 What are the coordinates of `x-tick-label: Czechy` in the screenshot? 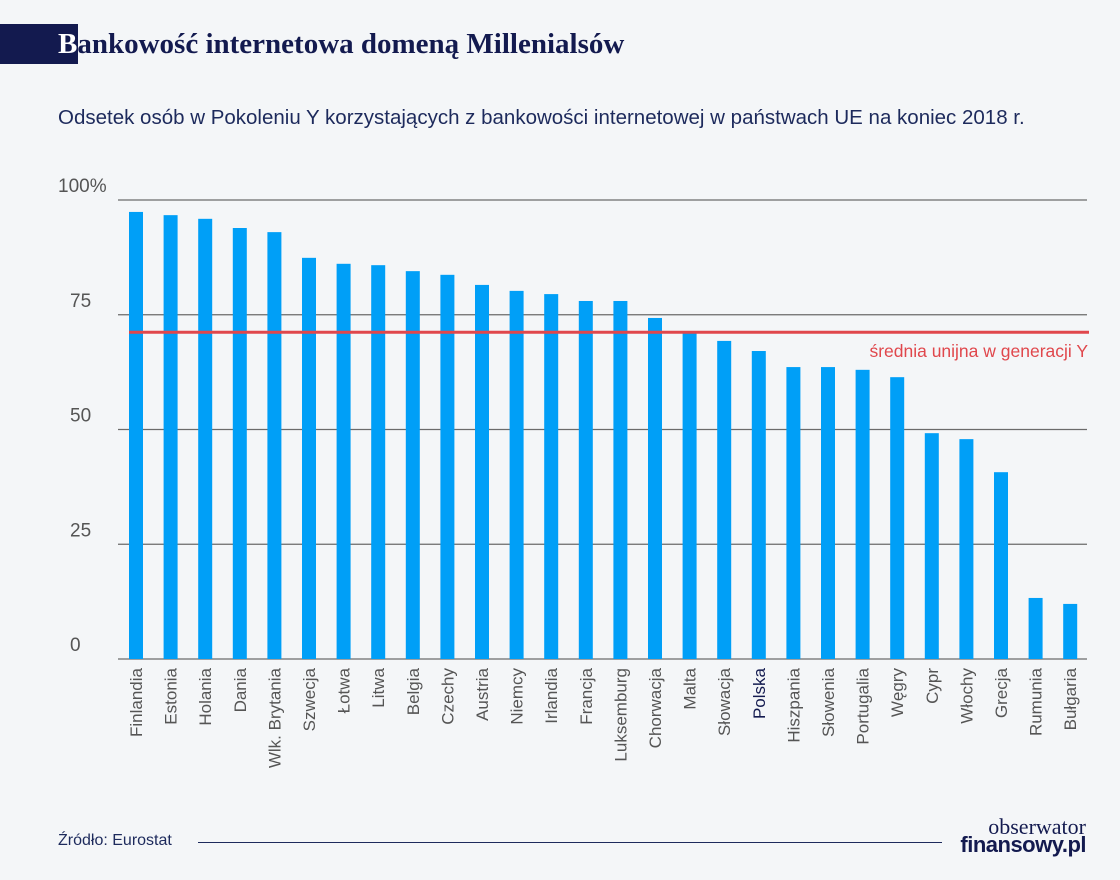 It's located at (447, 696).